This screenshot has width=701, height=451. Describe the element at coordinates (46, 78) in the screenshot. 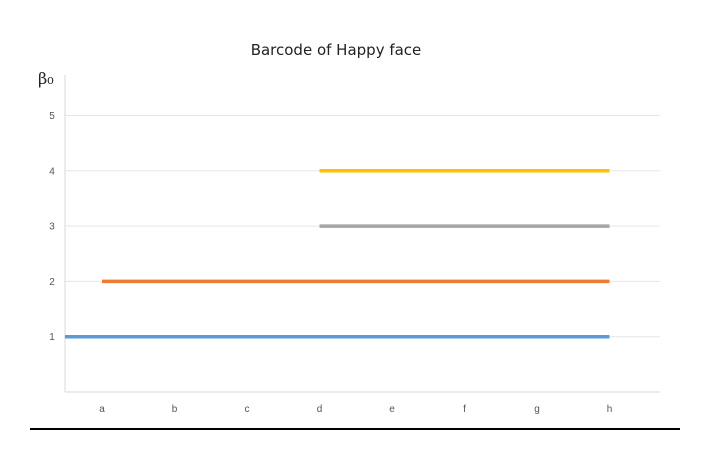

I see `y-axis-label: β₀` at that location.